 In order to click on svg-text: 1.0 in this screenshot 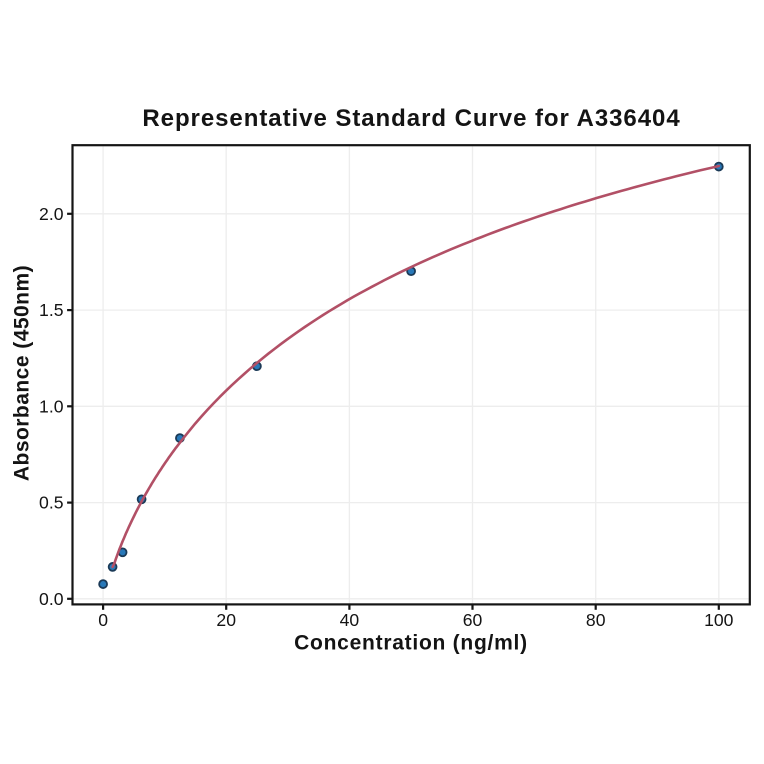, I will do `click(51, 406)`.